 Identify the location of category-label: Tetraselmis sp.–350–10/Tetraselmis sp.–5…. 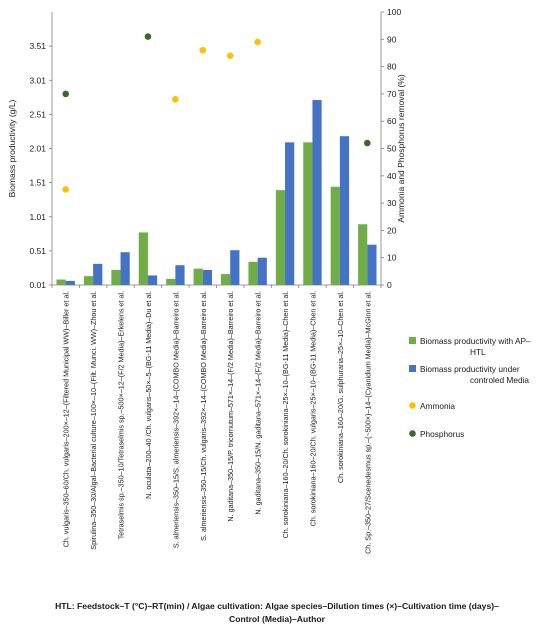
(121, 415).